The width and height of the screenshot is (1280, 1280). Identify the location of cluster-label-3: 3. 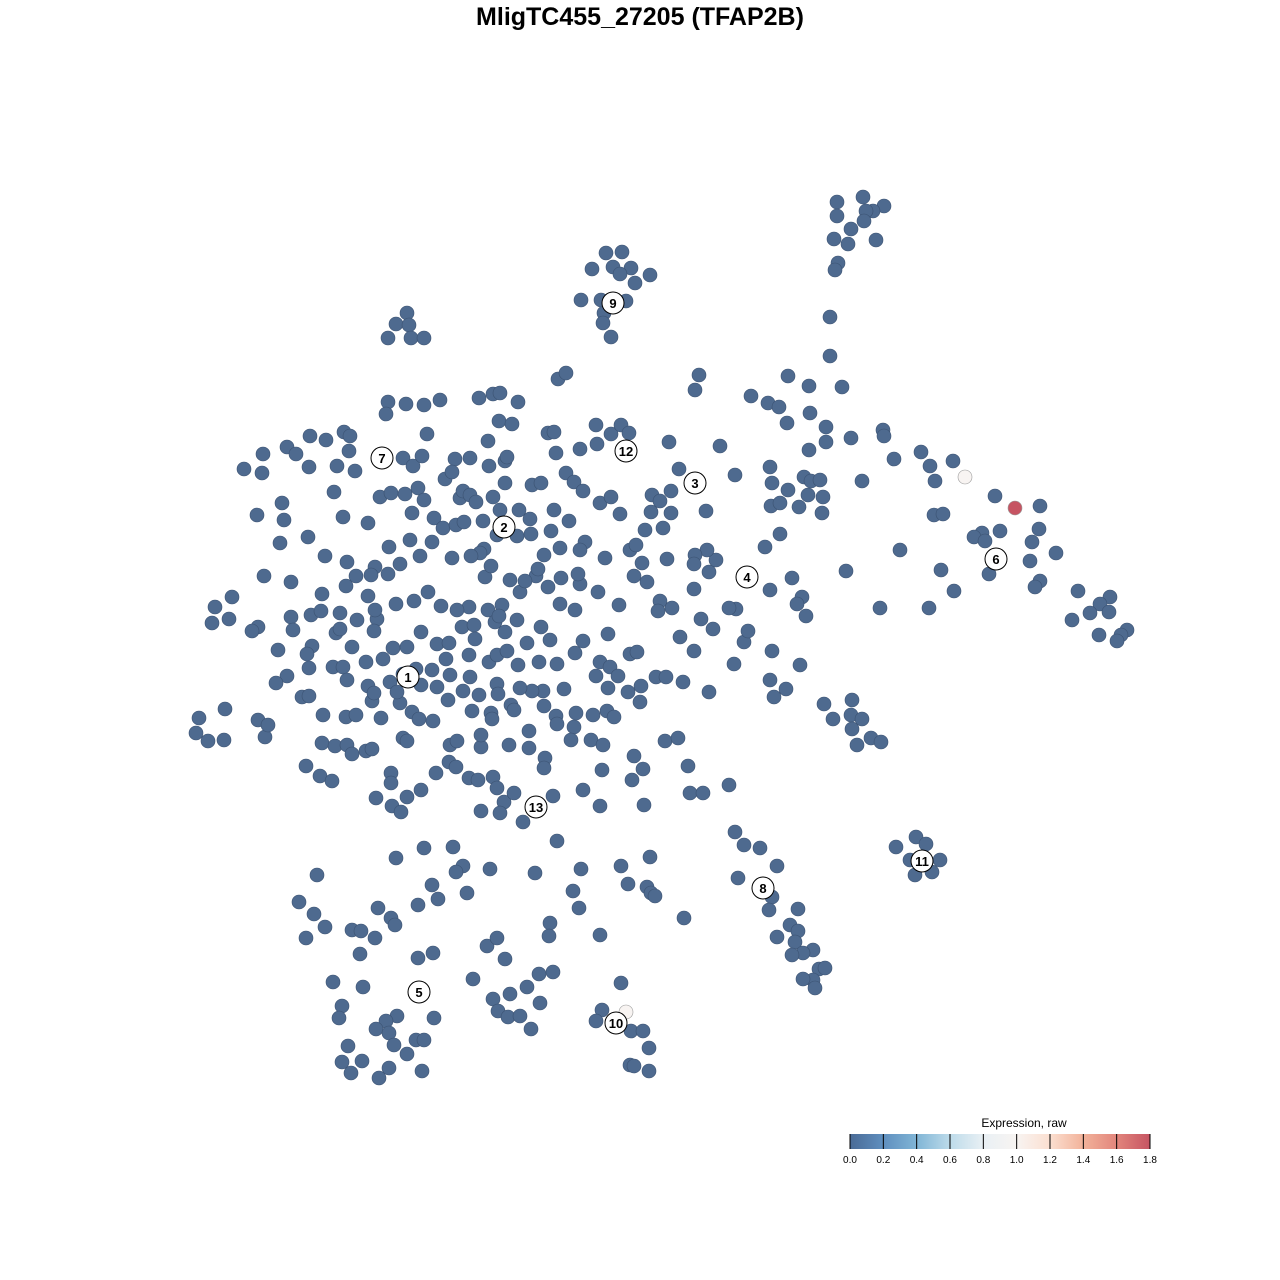
(695, 483).